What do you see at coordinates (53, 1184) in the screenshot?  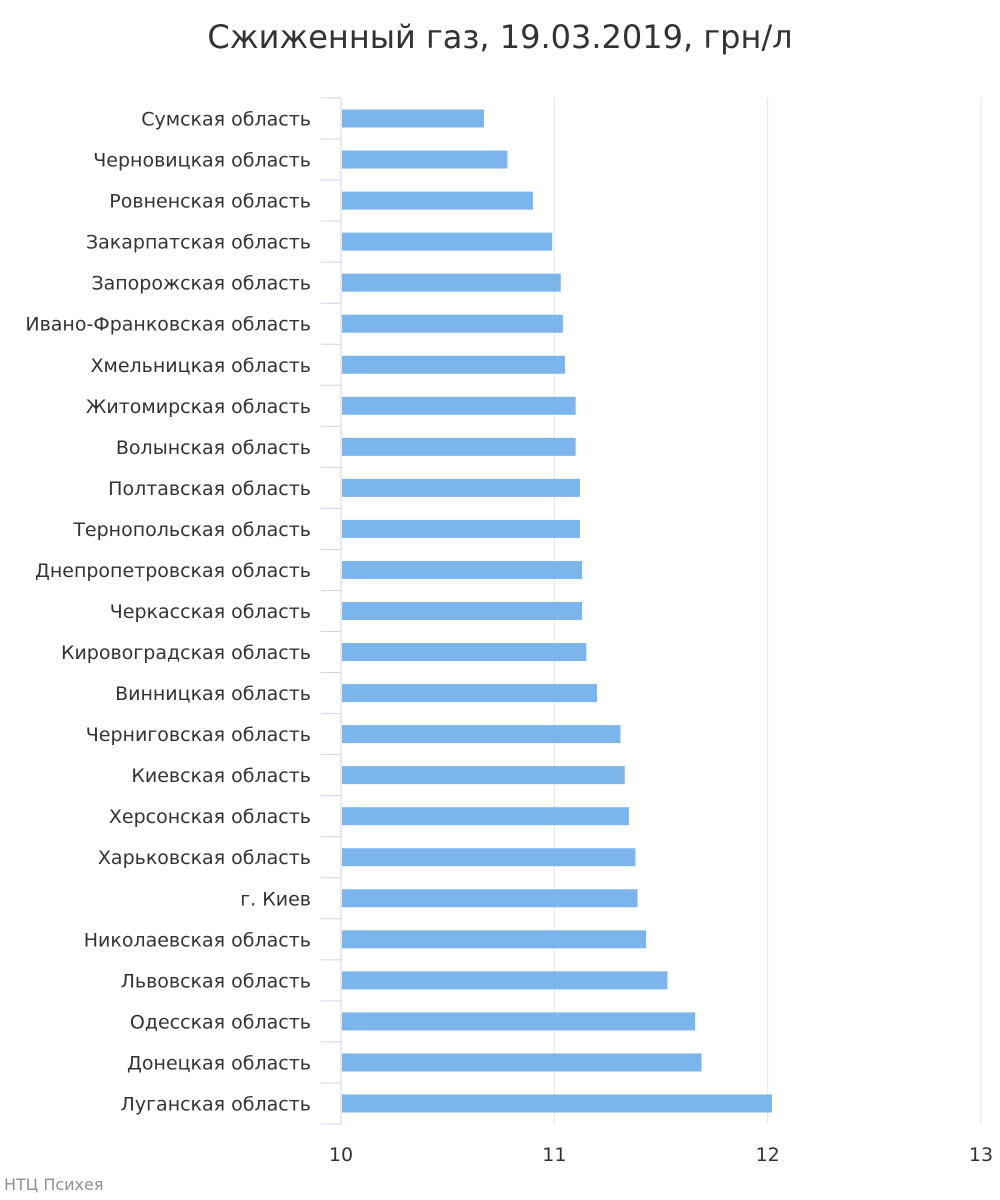 I see `chart-credit: НТЦ Психея` at bounding box center [53, 1184].